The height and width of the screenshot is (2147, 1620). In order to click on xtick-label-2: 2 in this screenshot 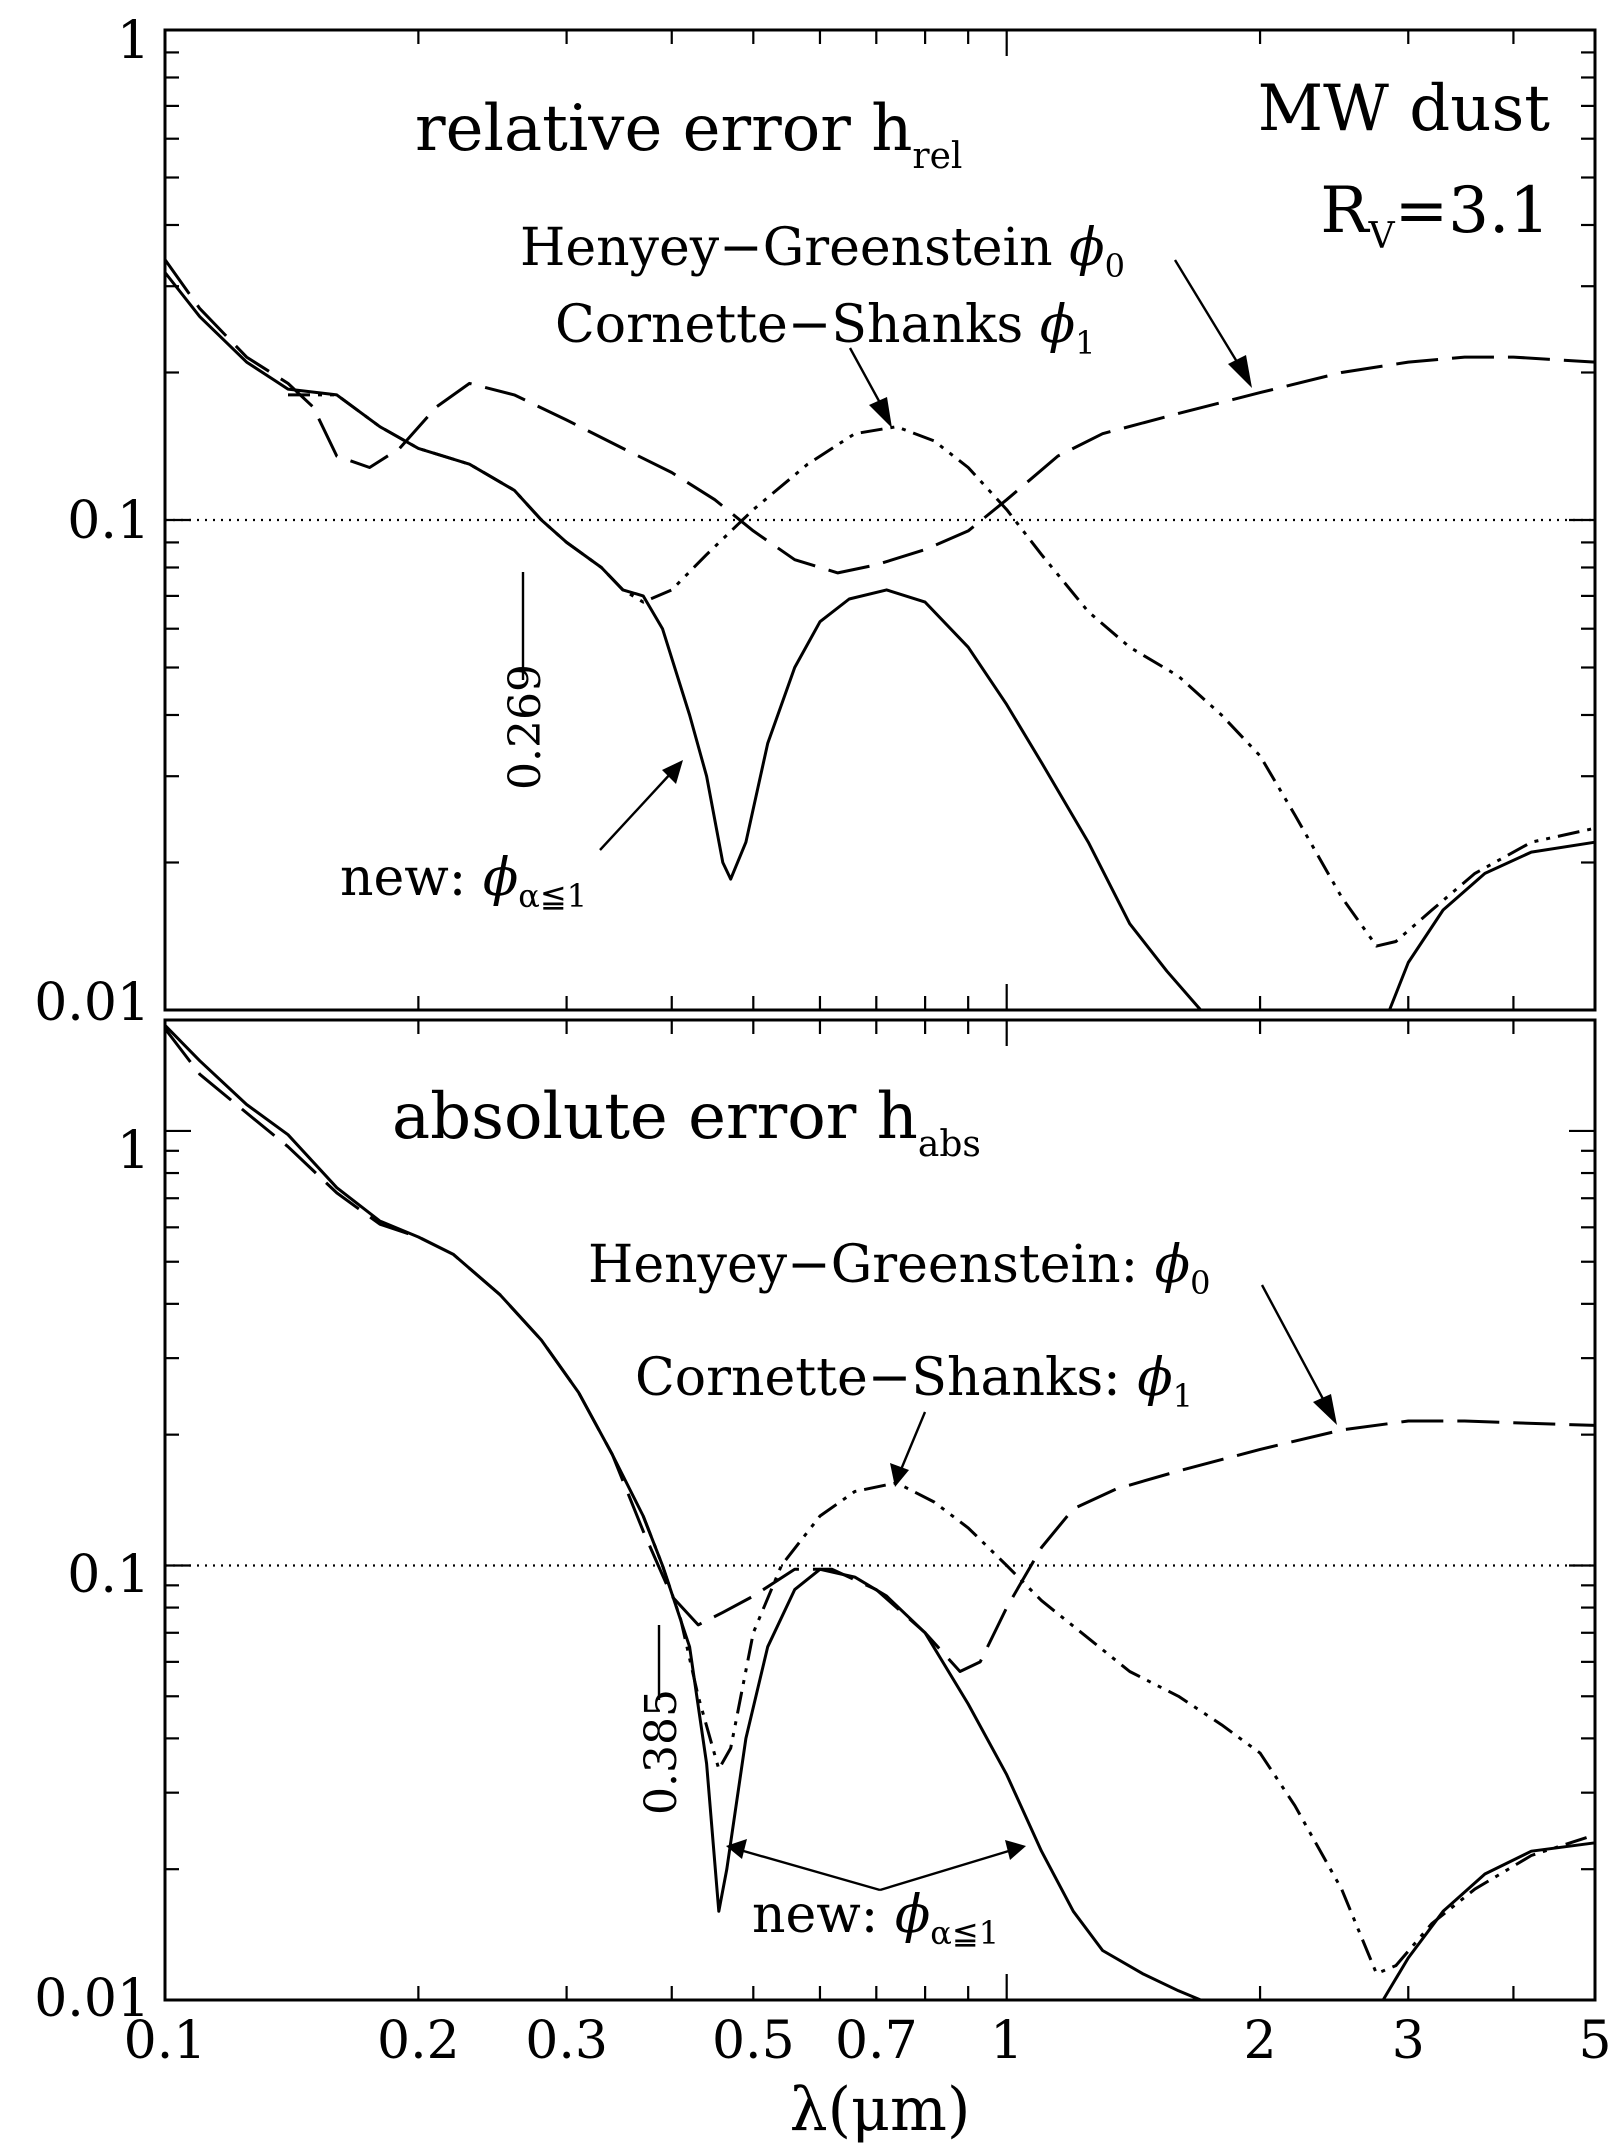, I will do `click(1260, 2041)`.